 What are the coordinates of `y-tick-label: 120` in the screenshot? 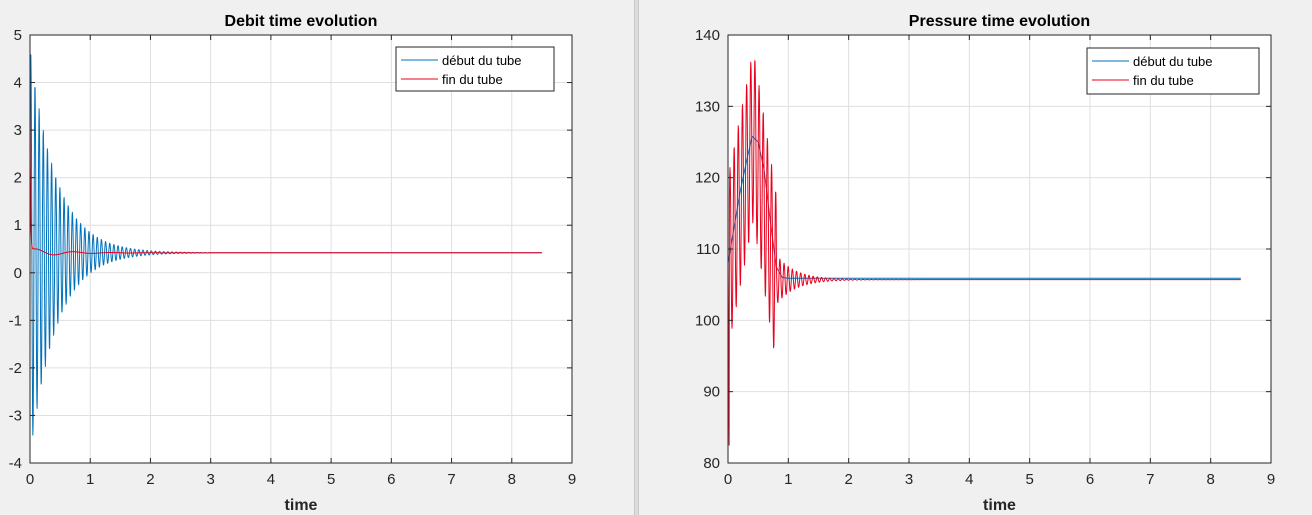 It's located at (707, 178).